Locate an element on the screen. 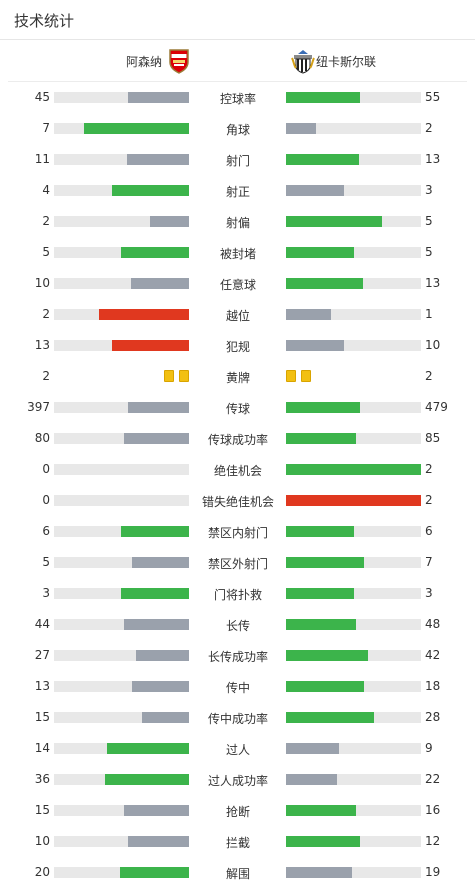  stat-row: 14 过人 9 is located at coordinates (237, 748).